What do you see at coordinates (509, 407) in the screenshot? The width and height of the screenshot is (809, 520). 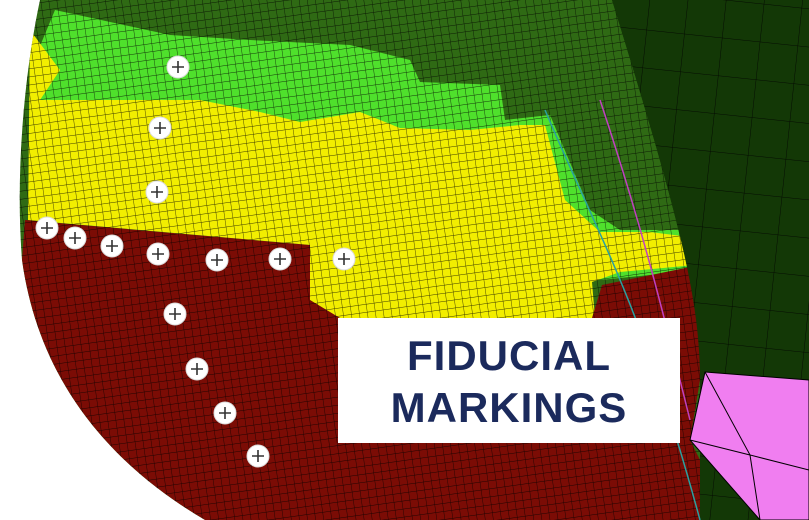 I see `label-line: MARKINGS` at bounding box center [509, 407].